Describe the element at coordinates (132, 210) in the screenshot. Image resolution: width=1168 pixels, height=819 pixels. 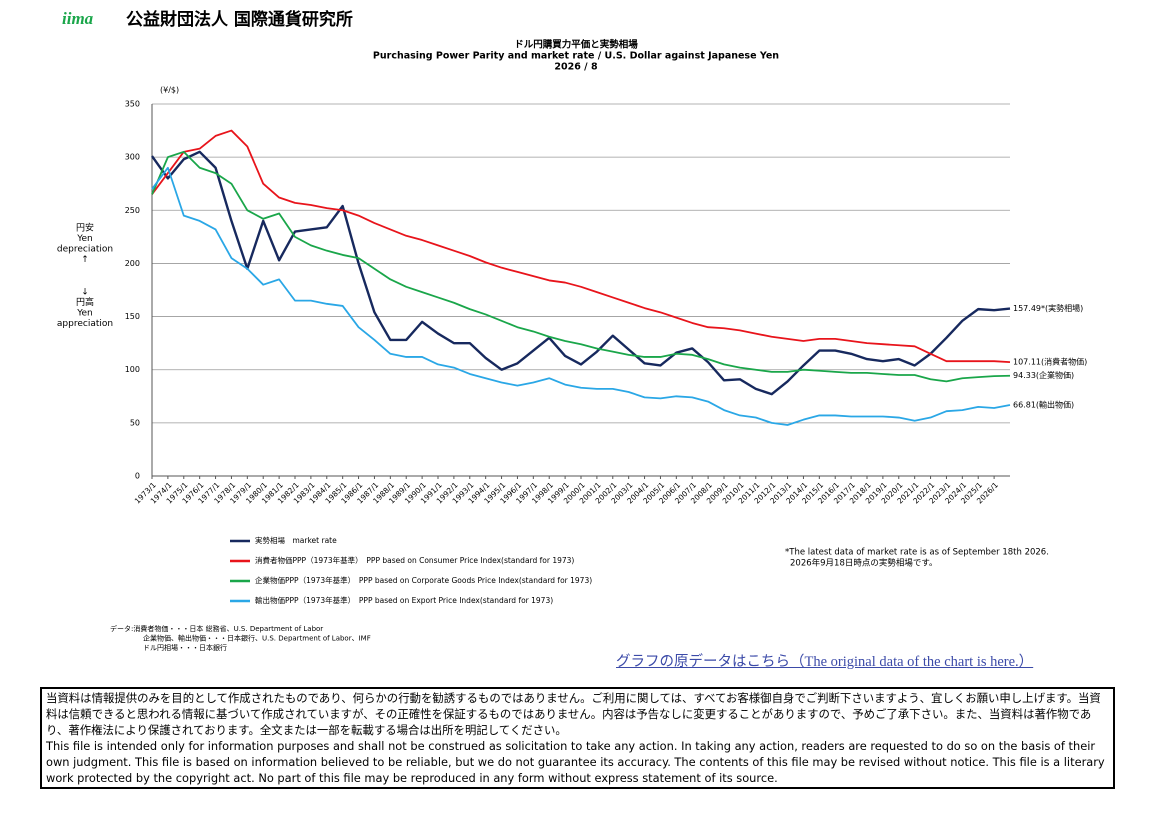
I see `y-tick-label: 250` at that location.